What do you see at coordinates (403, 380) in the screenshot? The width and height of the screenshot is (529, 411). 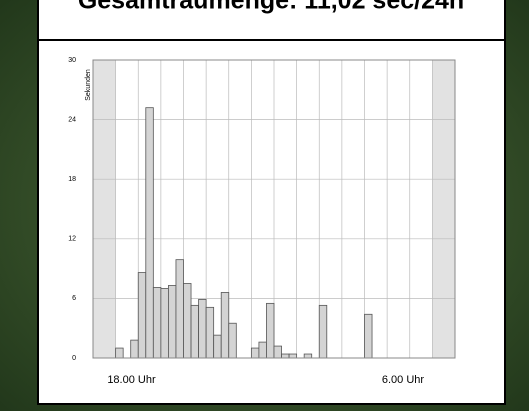 I see `x-tick-label: 6.00 Uhr` at bounding box center [403, 380].